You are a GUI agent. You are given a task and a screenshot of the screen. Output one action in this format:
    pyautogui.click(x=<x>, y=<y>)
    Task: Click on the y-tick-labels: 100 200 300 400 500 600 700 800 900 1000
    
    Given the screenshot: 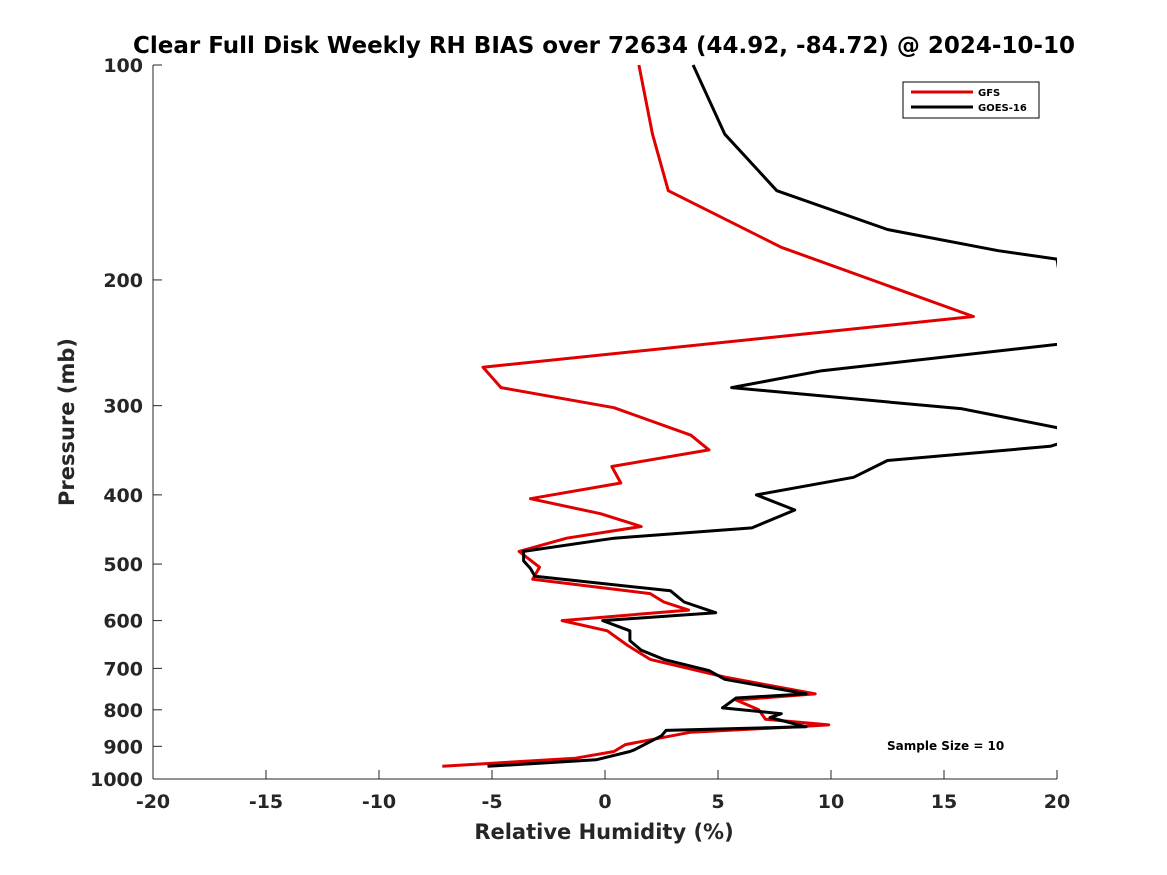 What is the action you would take?
    pyautogui.click(x=116, y=423)
    